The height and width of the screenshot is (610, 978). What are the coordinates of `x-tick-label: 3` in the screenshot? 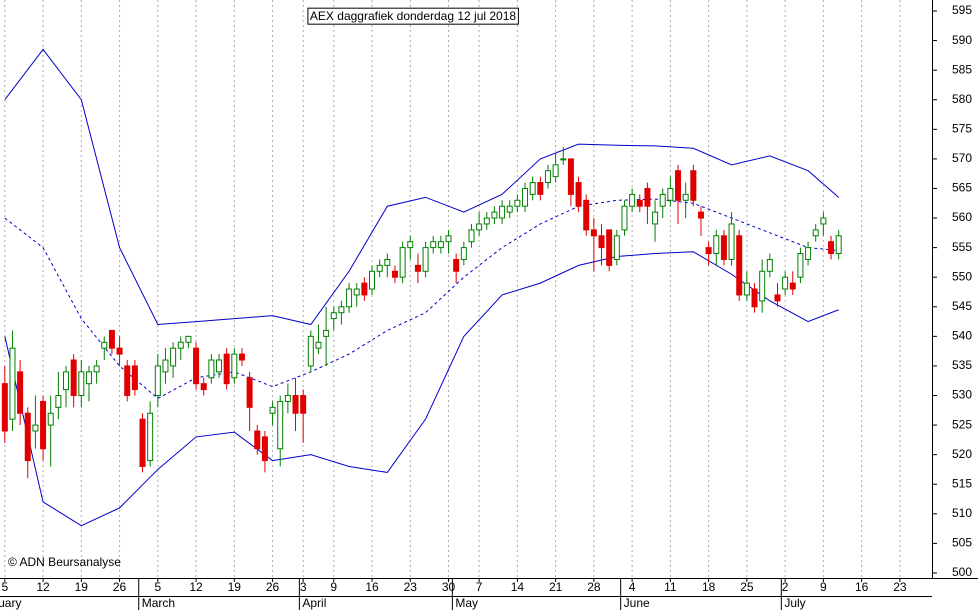 It's located at (303, 587).